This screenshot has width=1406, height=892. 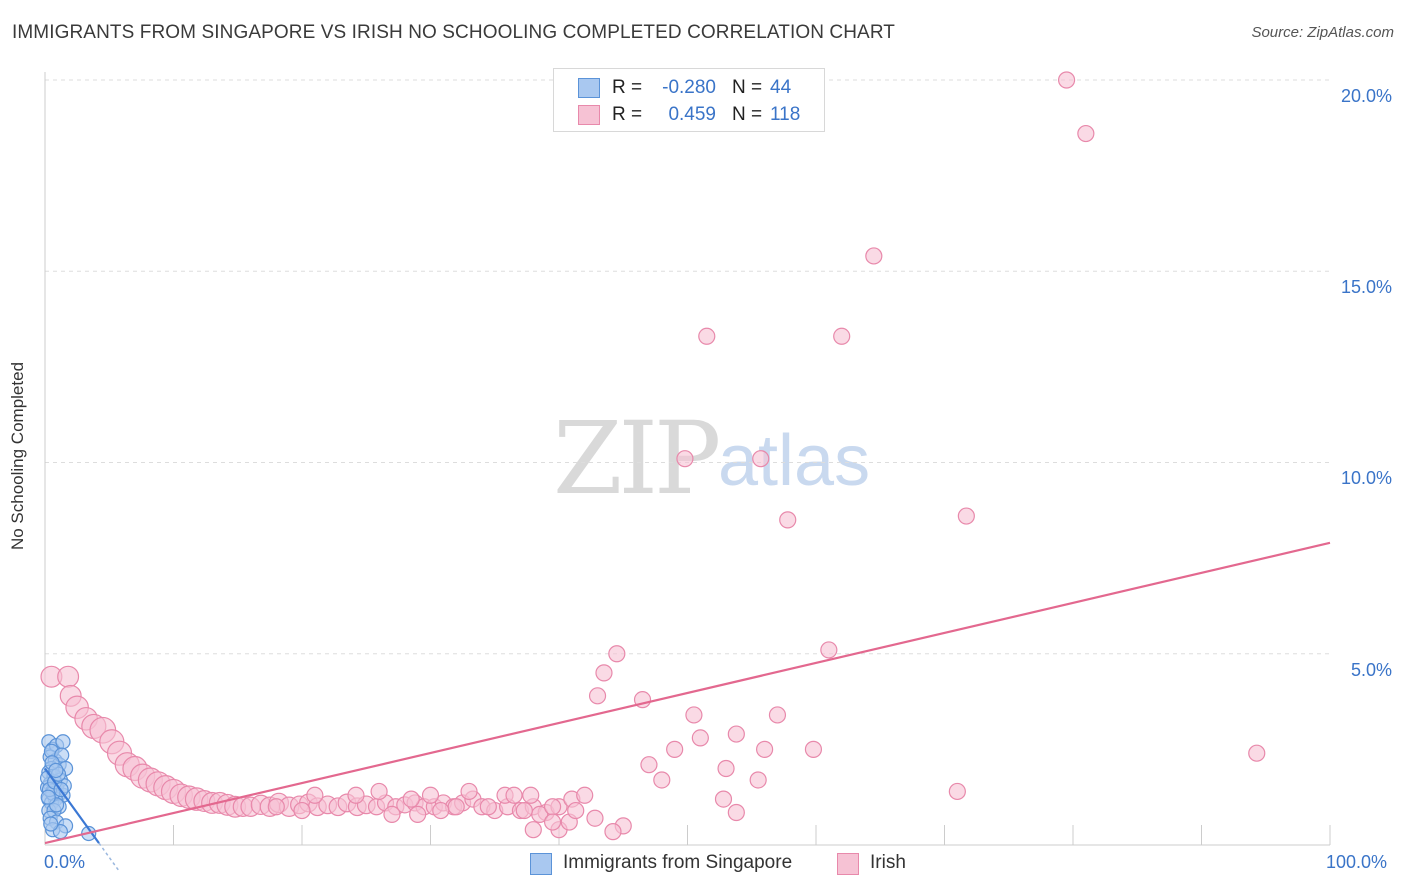 I want to click on blue-swatch, so click(x=589, y=88).